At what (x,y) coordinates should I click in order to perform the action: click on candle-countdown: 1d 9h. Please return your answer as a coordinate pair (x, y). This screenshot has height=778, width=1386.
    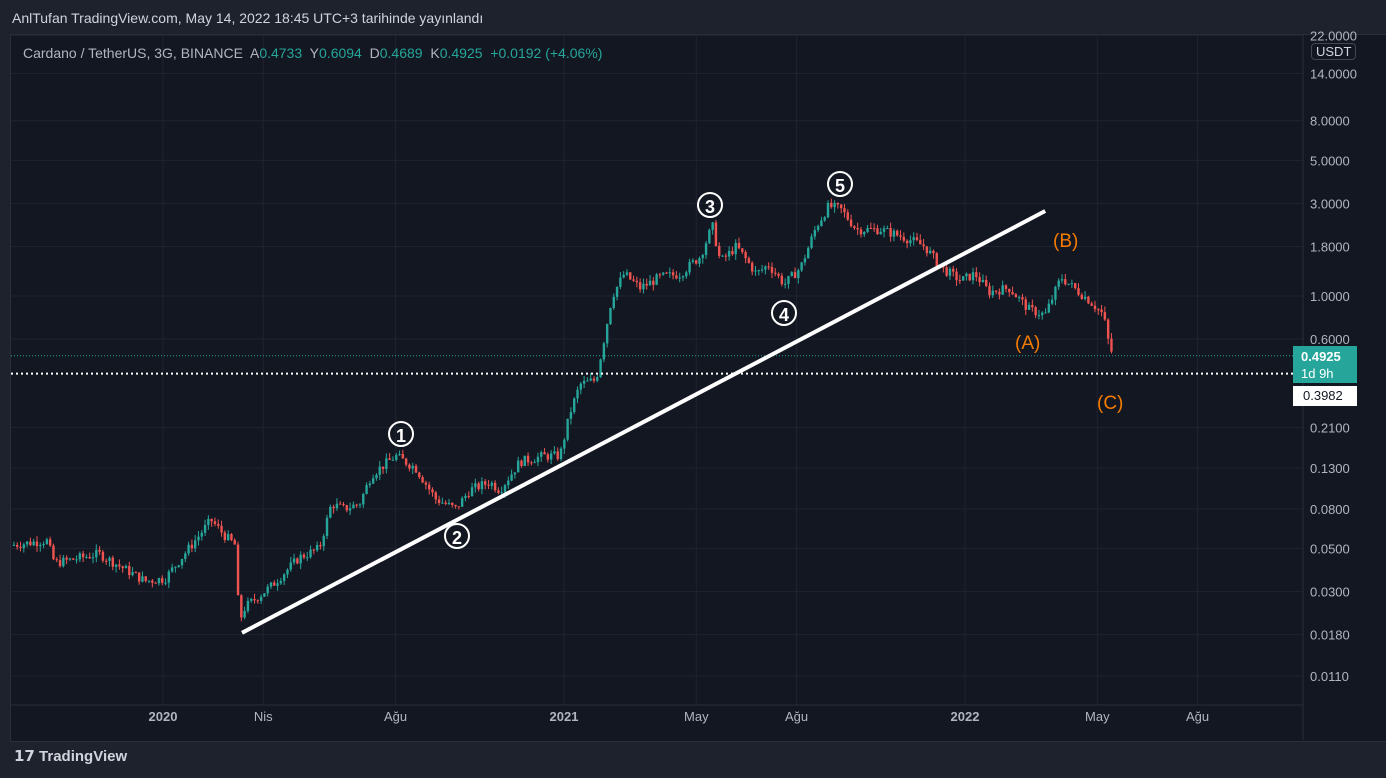
    Looking at the image, I should click on (1317, 373).